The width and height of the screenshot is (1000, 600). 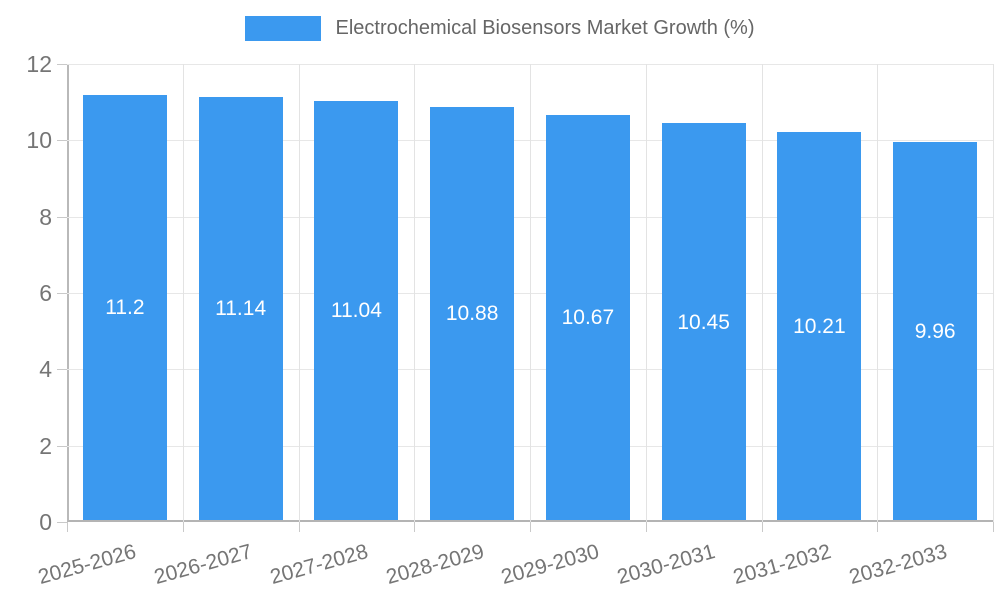 What do you see at coordinates (39, 64) in the screenshot?
I see `y-axis-tick-label: 12` at bounding box center [39, 64].